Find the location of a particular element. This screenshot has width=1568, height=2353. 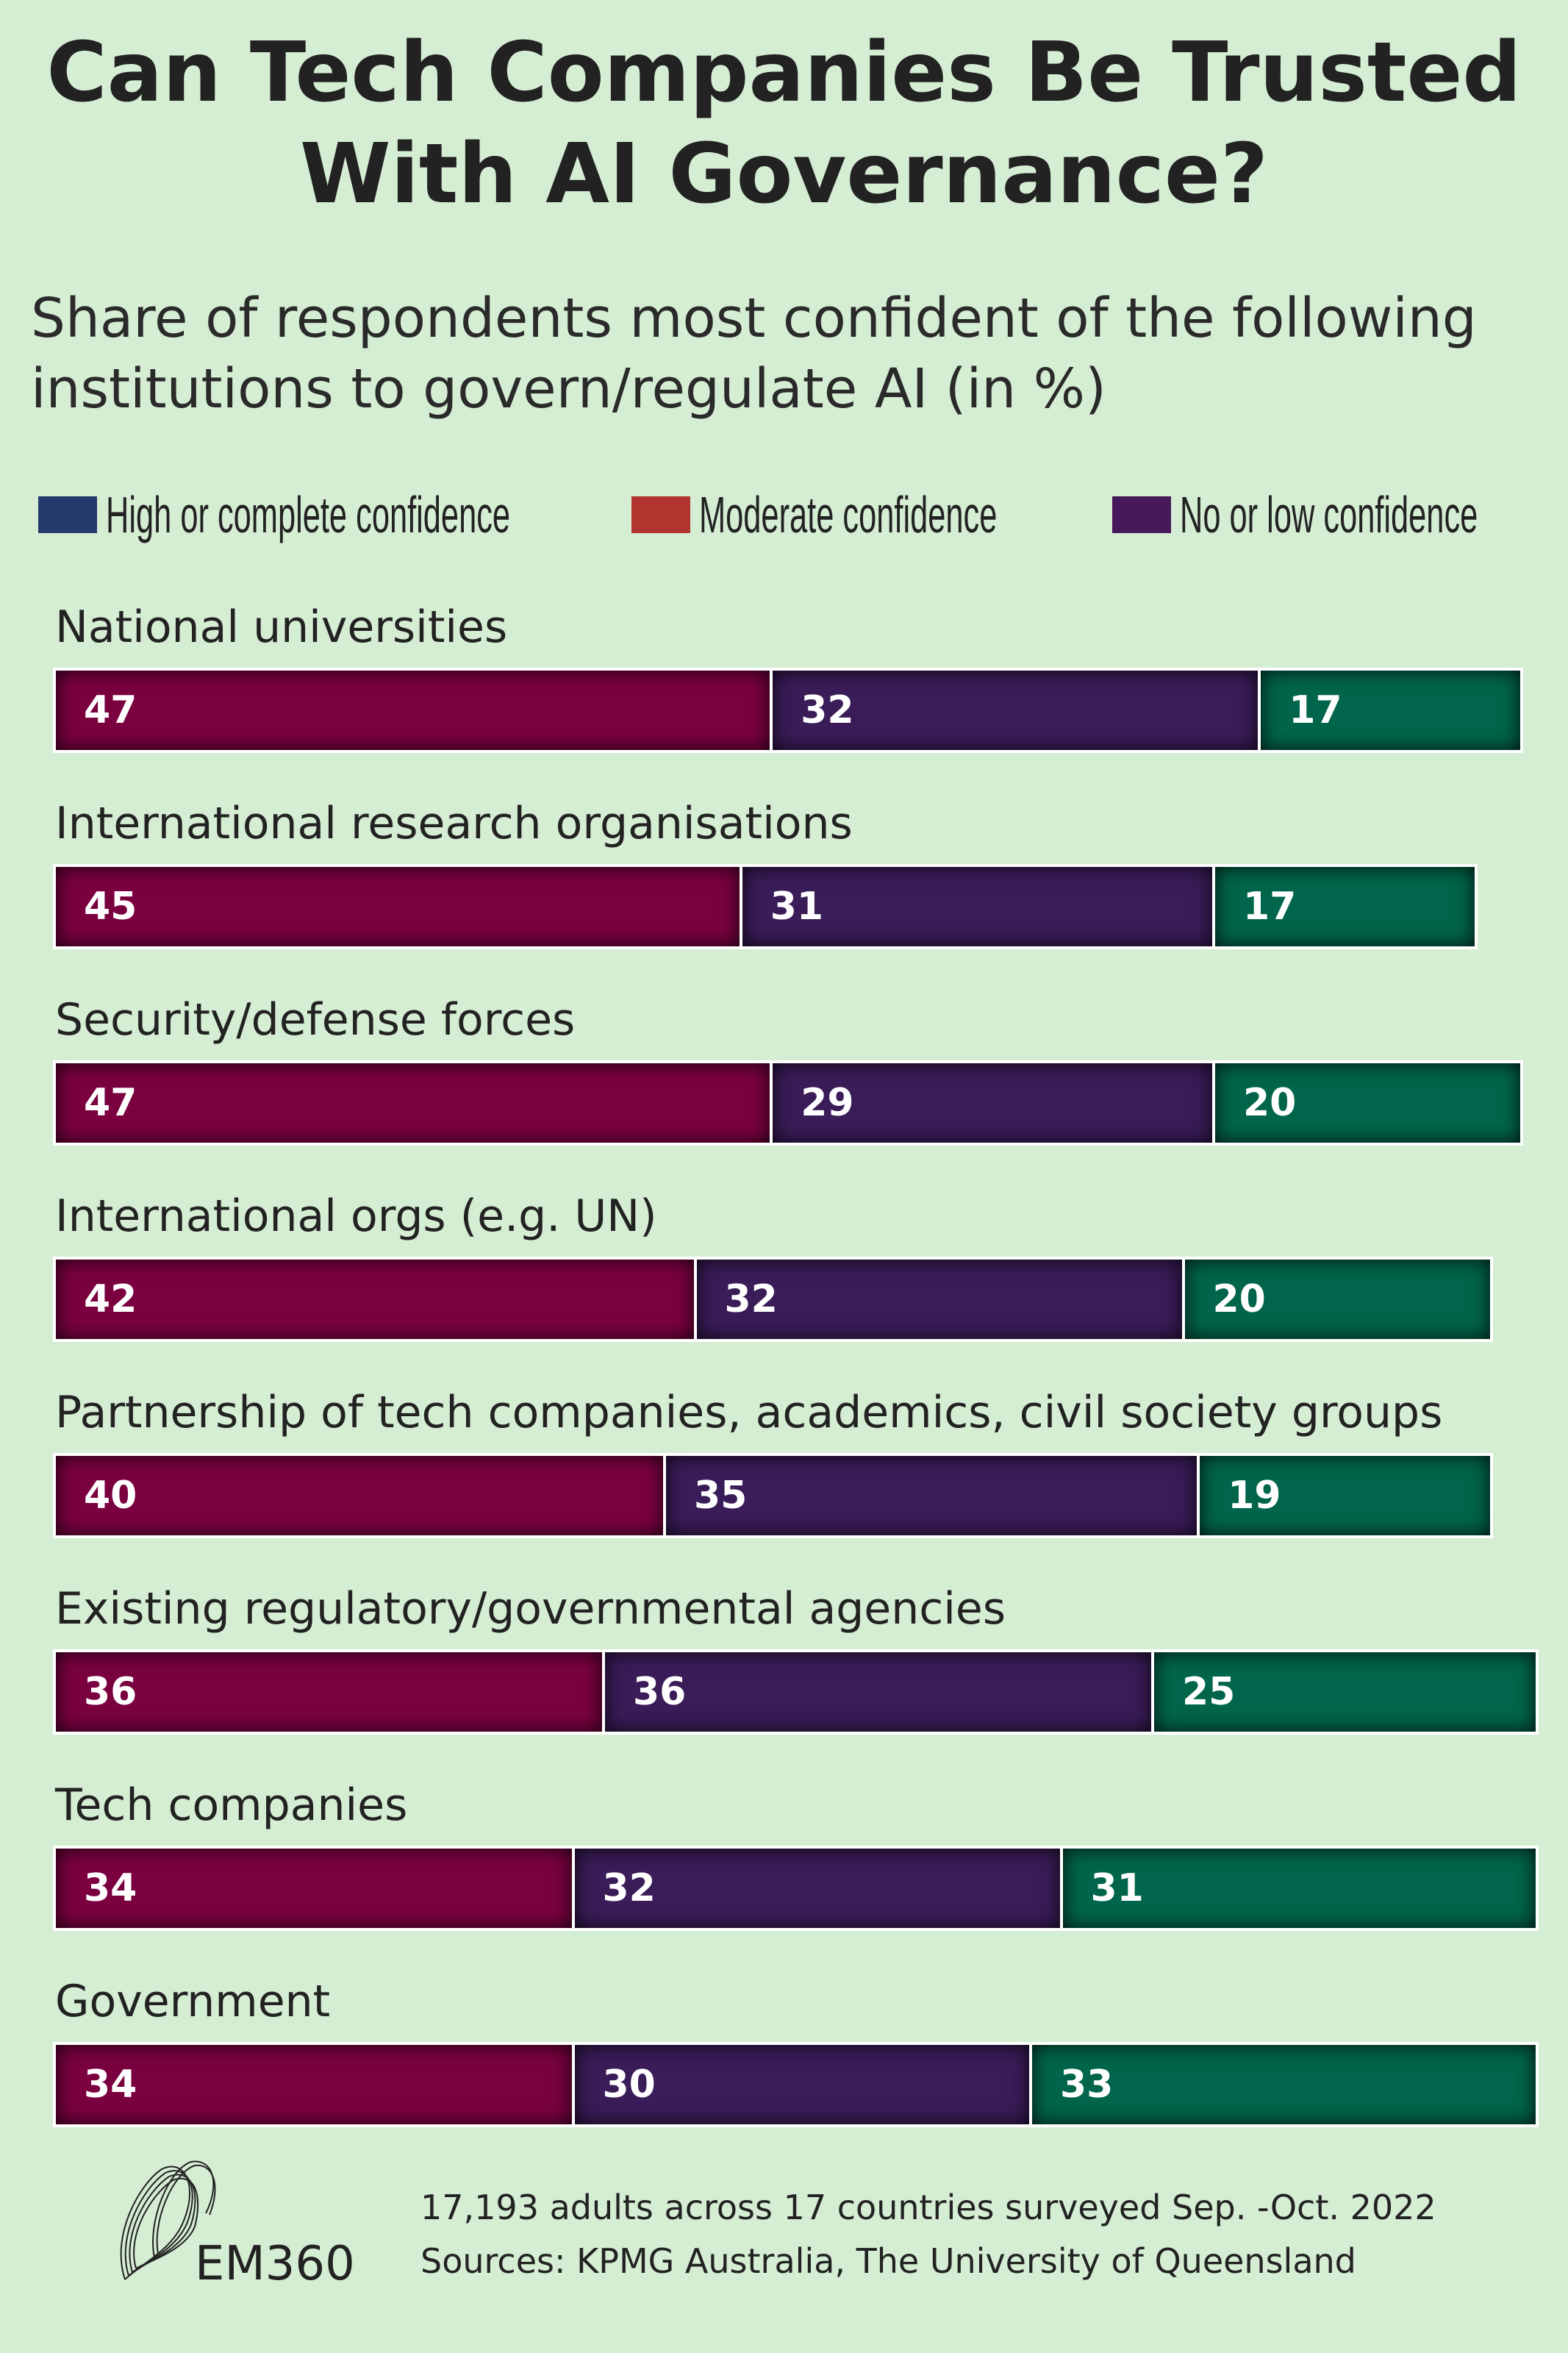

logo-text: EM360 is located at coordinates (275, 2264).